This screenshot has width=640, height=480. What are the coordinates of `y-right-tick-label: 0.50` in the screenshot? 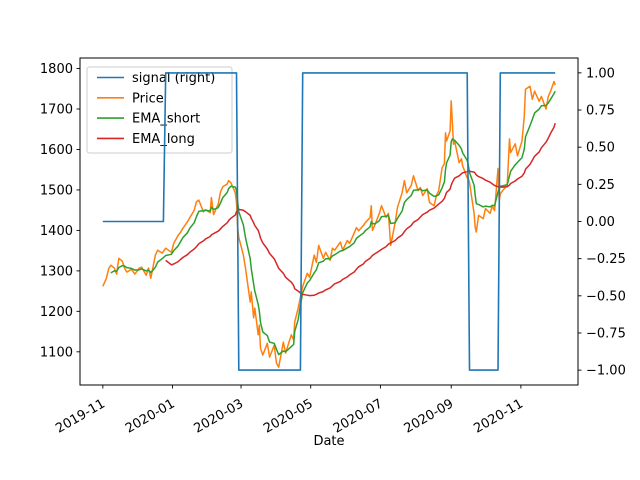 It's located at (600, 148).